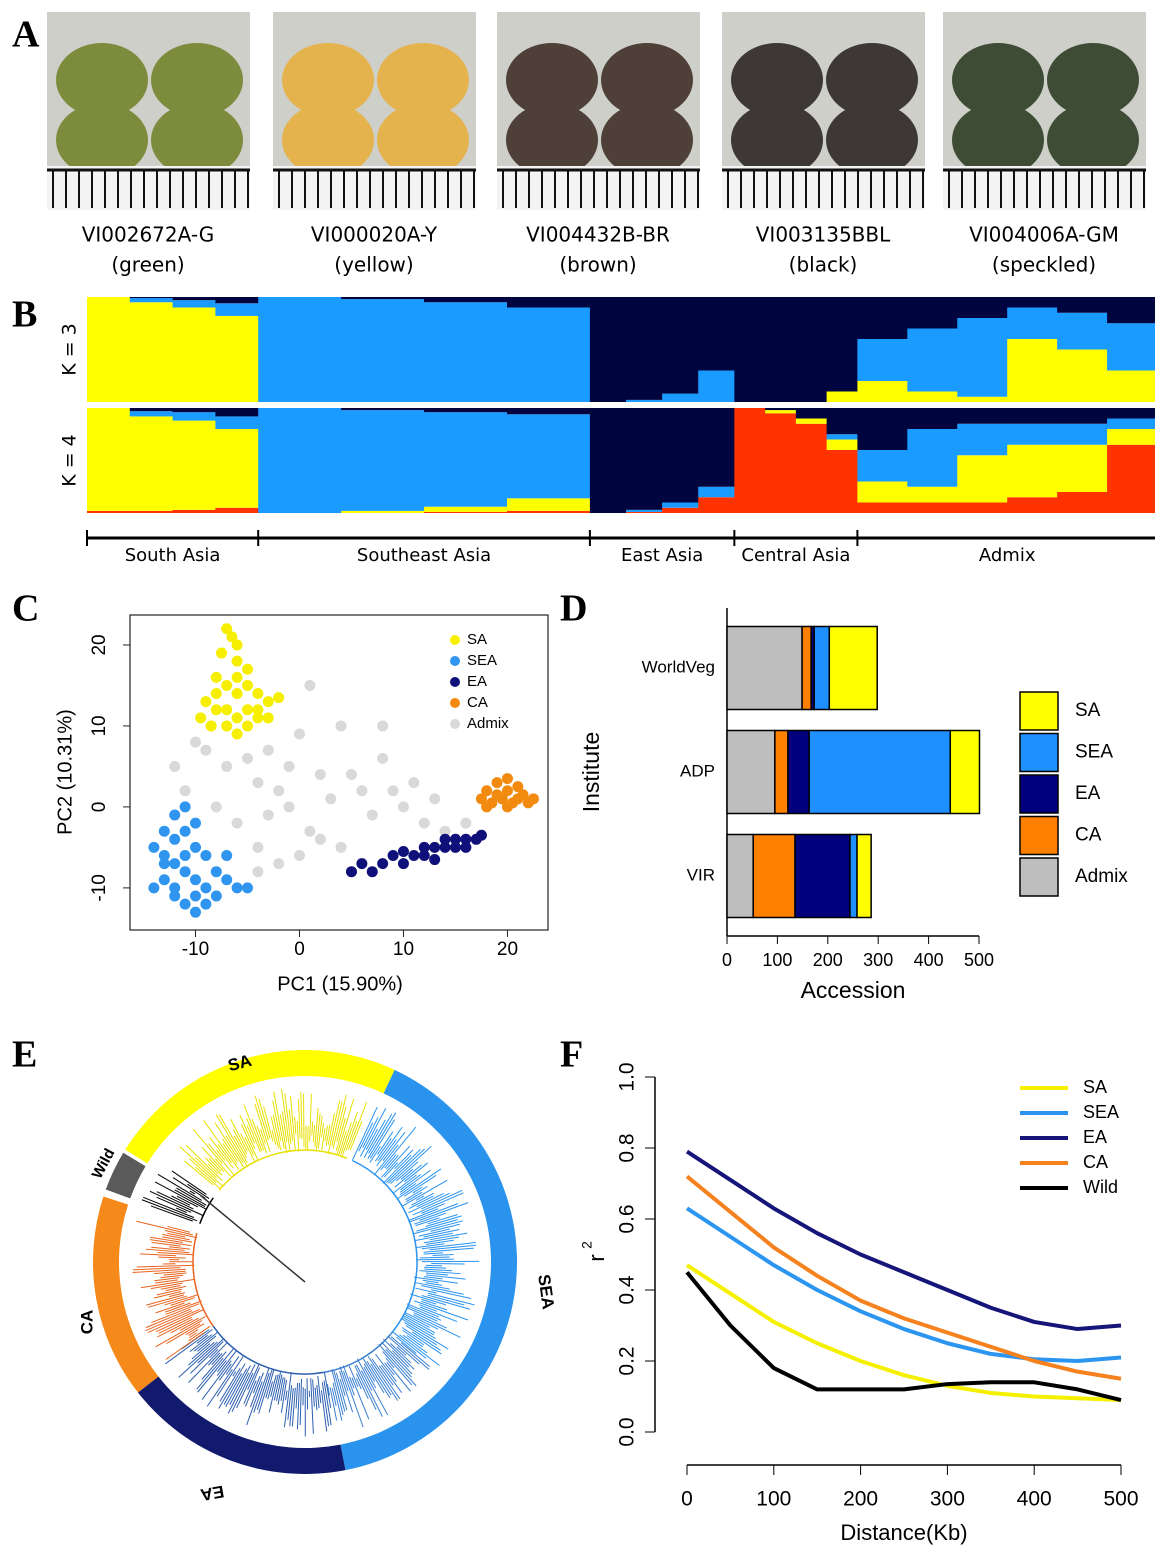  Describe the element at coordinates (781, 772) in the screenshot. I see `bar-segment` at that location.